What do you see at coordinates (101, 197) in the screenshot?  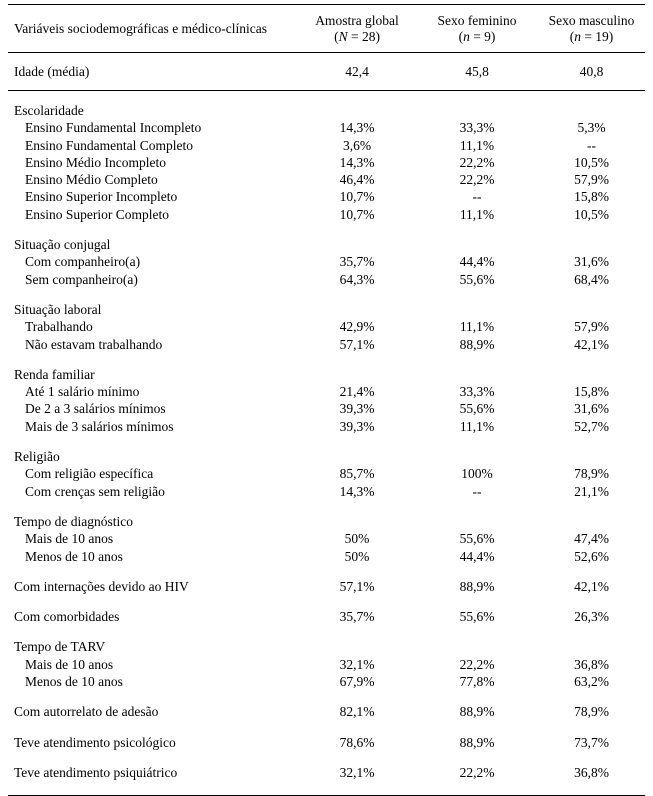 I see `row-label: Ensino Superior Incompleto` at bounding box center [101, 197].